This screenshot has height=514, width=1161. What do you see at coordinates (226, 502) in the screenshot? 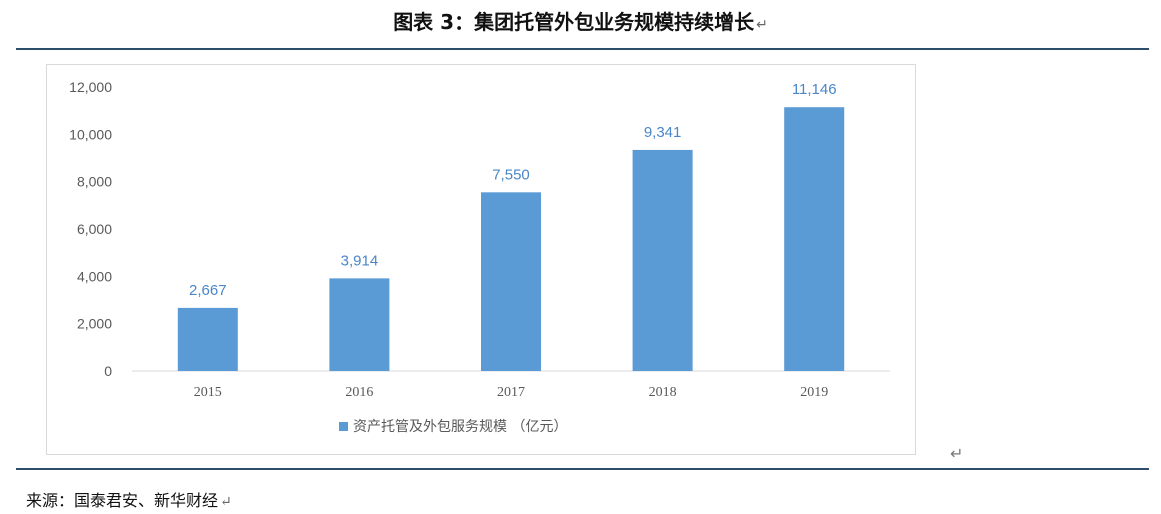
I see `paragraph-return-mark-source: ↵` at bounding box center [226, 502].